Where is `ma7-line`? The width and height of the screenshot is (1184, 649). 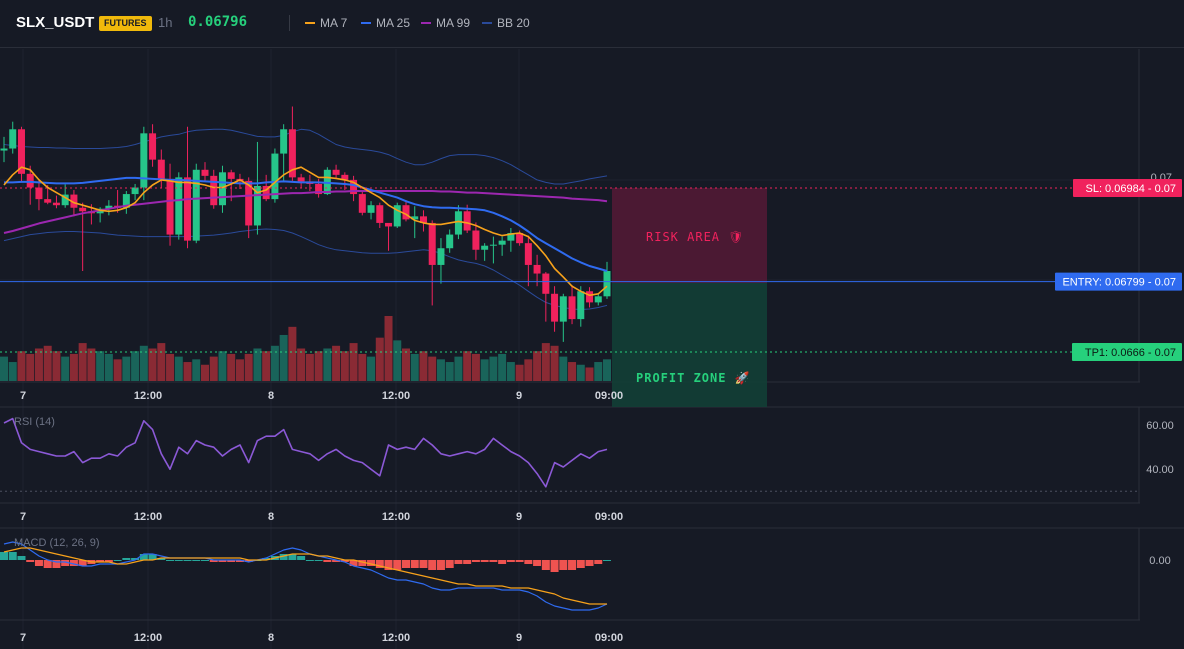
ma7-line is located at coordinates (305, 231).